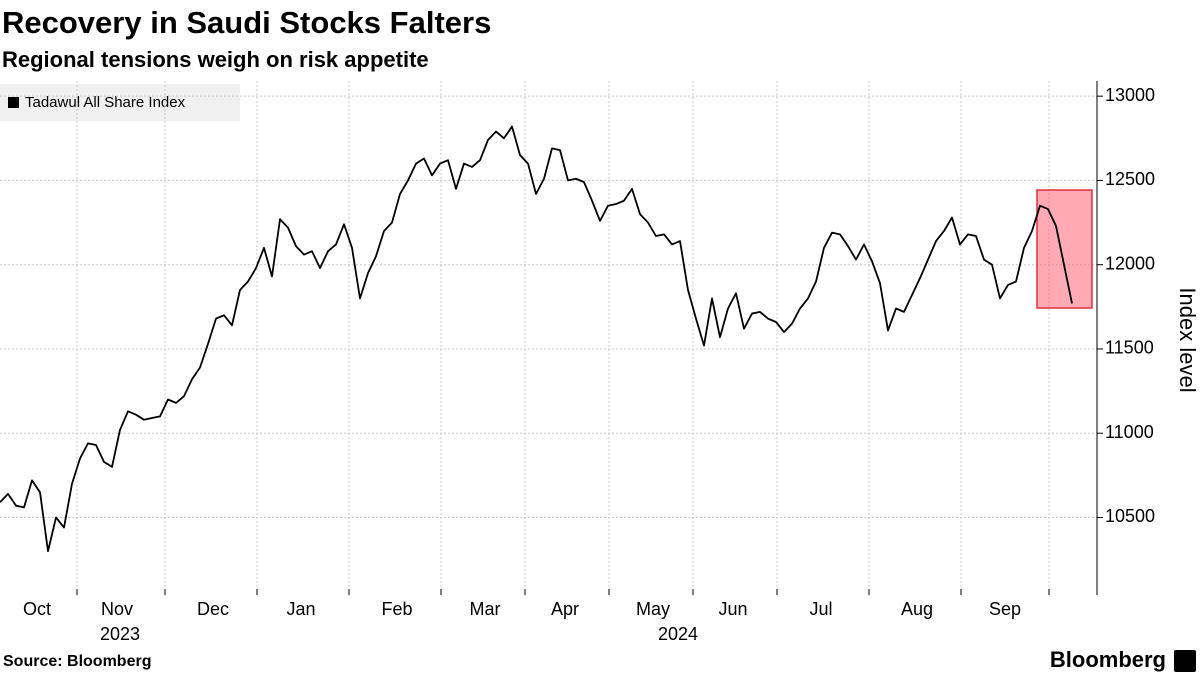  What do you see at coordinates (1130, 95) in the screenshot?
I see `y-tick-label: 13000` at bounding box center [1130, 95].